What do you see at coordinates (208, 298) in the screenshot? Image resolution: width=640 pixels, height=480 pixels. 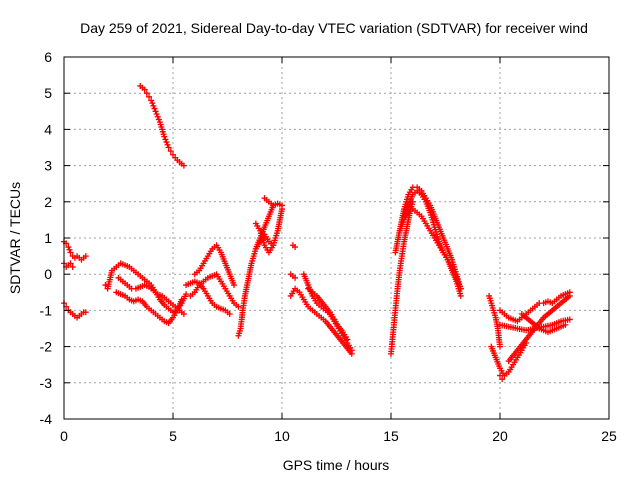 I see `series-sat-j` at bounding box center [208, 298].